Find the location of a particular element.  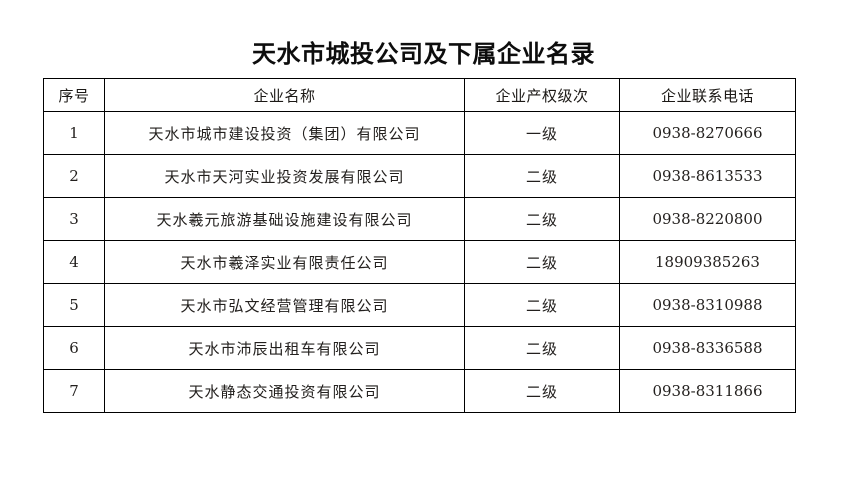

cell-contact-phone: 0938-8270666 is located at coordinates (707, 133).